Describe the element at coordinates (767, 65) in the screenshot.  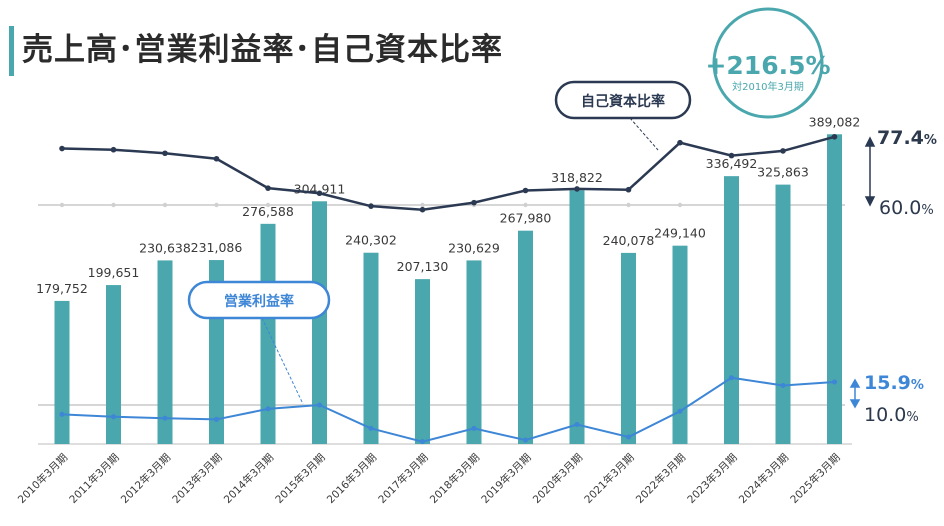
I see `growth-badge-value: +216.5%` at that location.